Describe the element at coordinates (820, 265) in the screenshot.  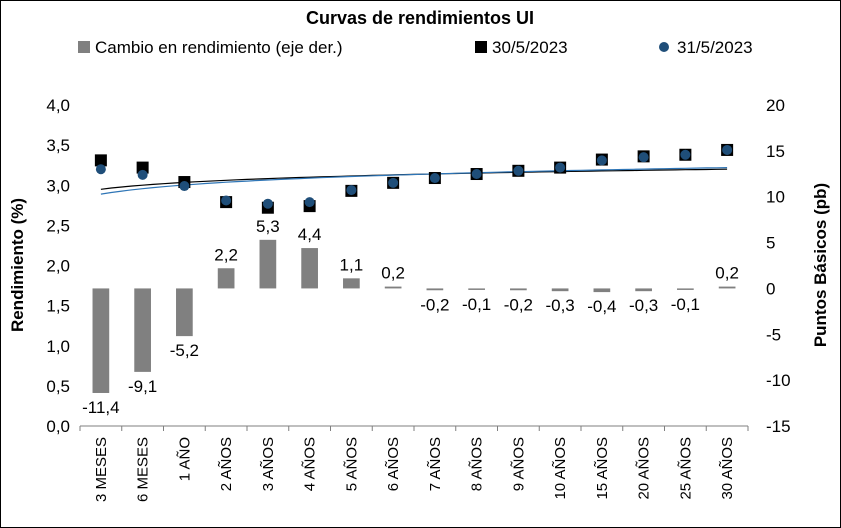
I see `y2-axis-title: Puntos Básicos (pb)` at that location.